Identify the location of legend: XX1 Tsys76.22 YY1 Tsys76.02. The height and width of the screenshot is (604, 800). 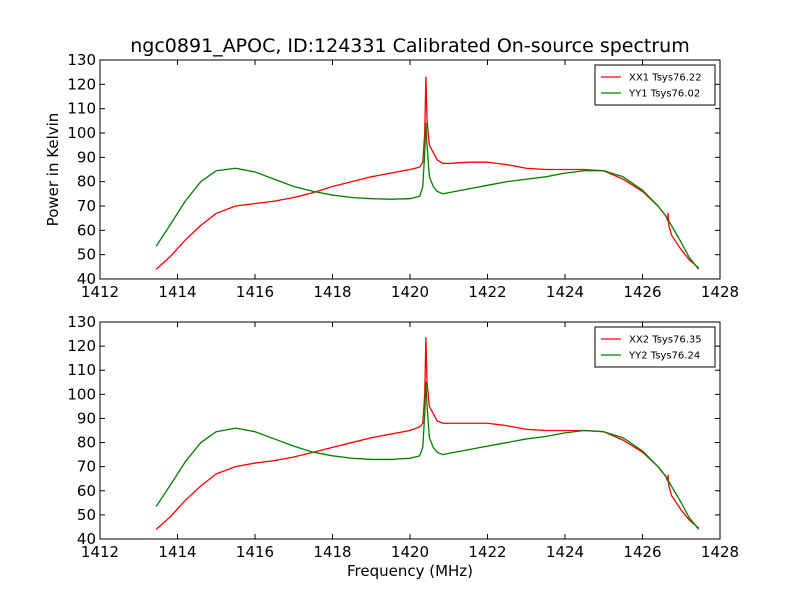
(655, 85).